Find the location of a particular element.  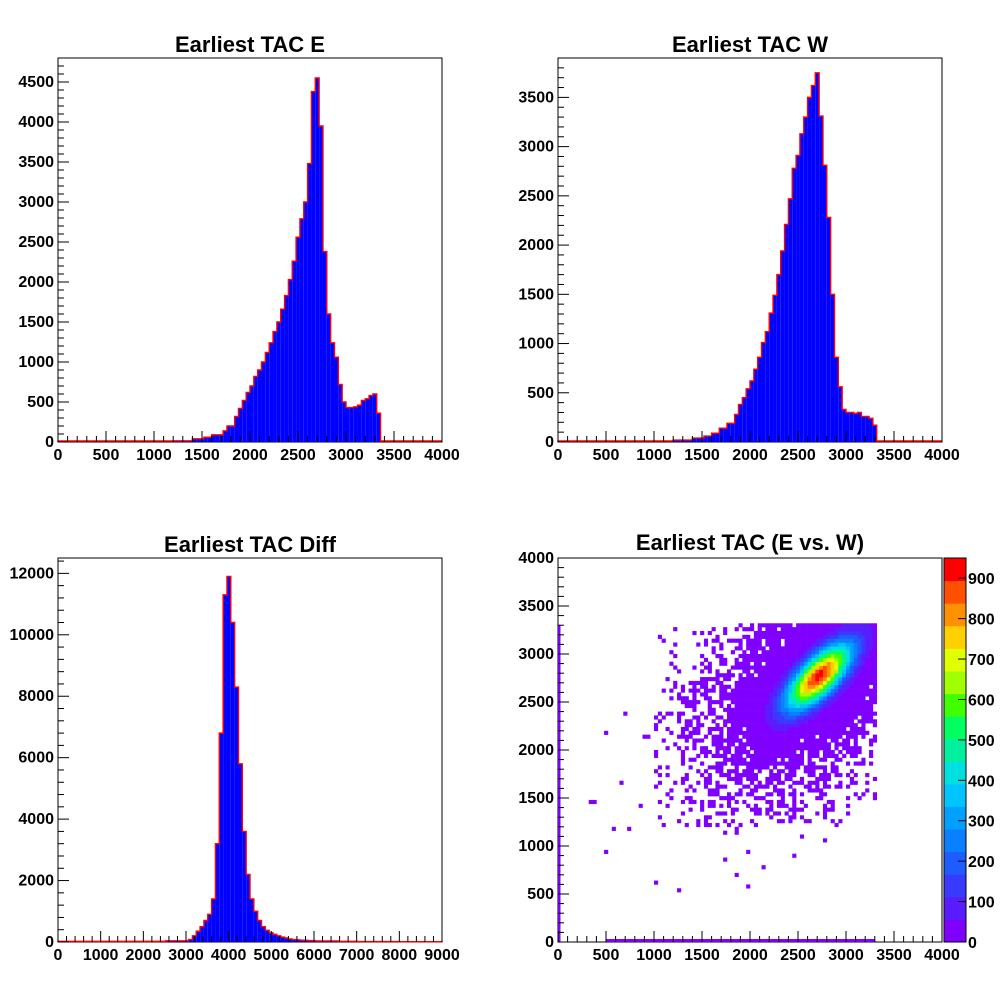

y-tick-label: 6000 is located at coordinates (36, 758).